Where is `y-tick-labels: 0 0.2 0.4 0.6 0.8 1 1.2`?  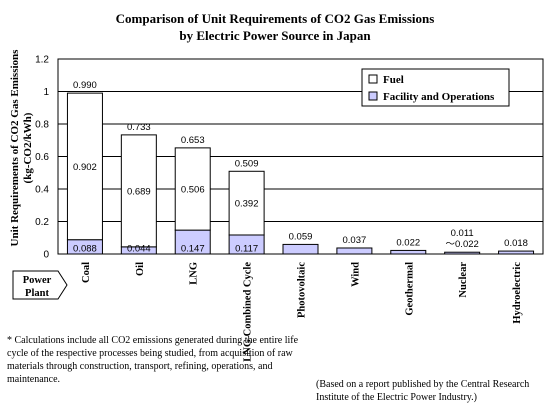 y-tick-labels: 0 0.2 0.4 0.6 0.8 1 1.2 is located at coordinates (42, 158).